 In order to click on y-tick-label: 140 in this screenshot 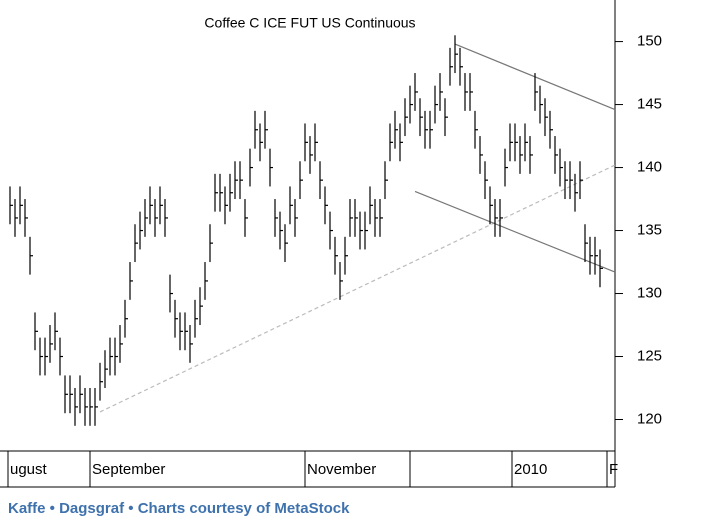, I will do `click(649, 167)`.